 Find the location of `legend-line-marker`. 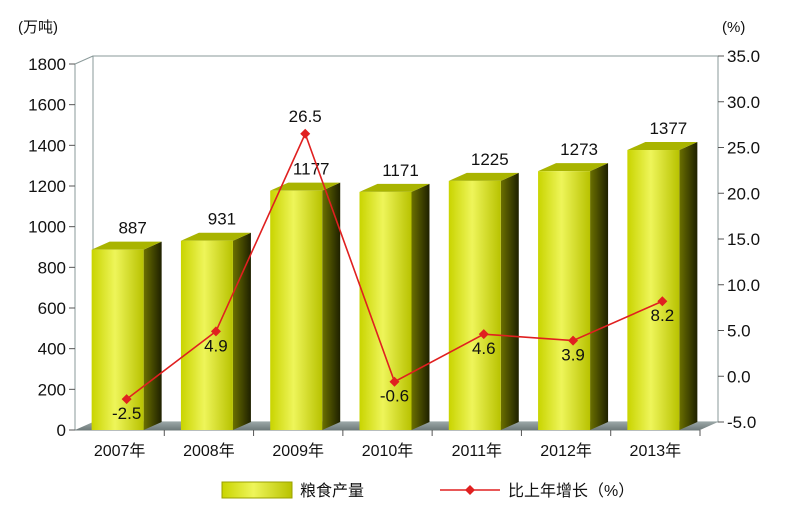

legend-line-marker is located at coordinates (470, 490).